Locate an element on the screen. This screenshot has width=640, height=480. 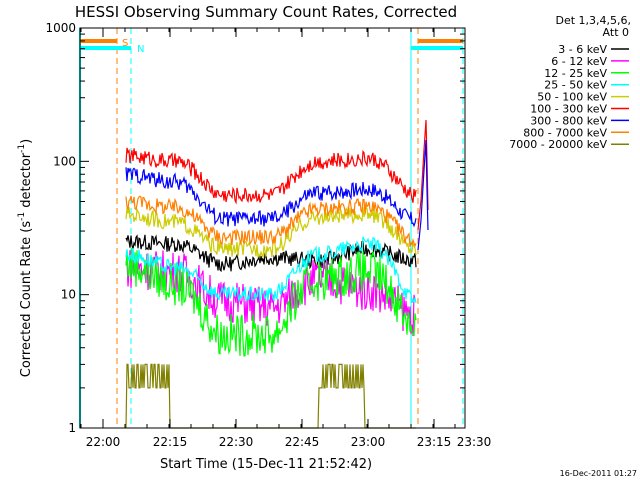
y-label-main: Corrected Count Rate (s is located at coordinates (26, 299).